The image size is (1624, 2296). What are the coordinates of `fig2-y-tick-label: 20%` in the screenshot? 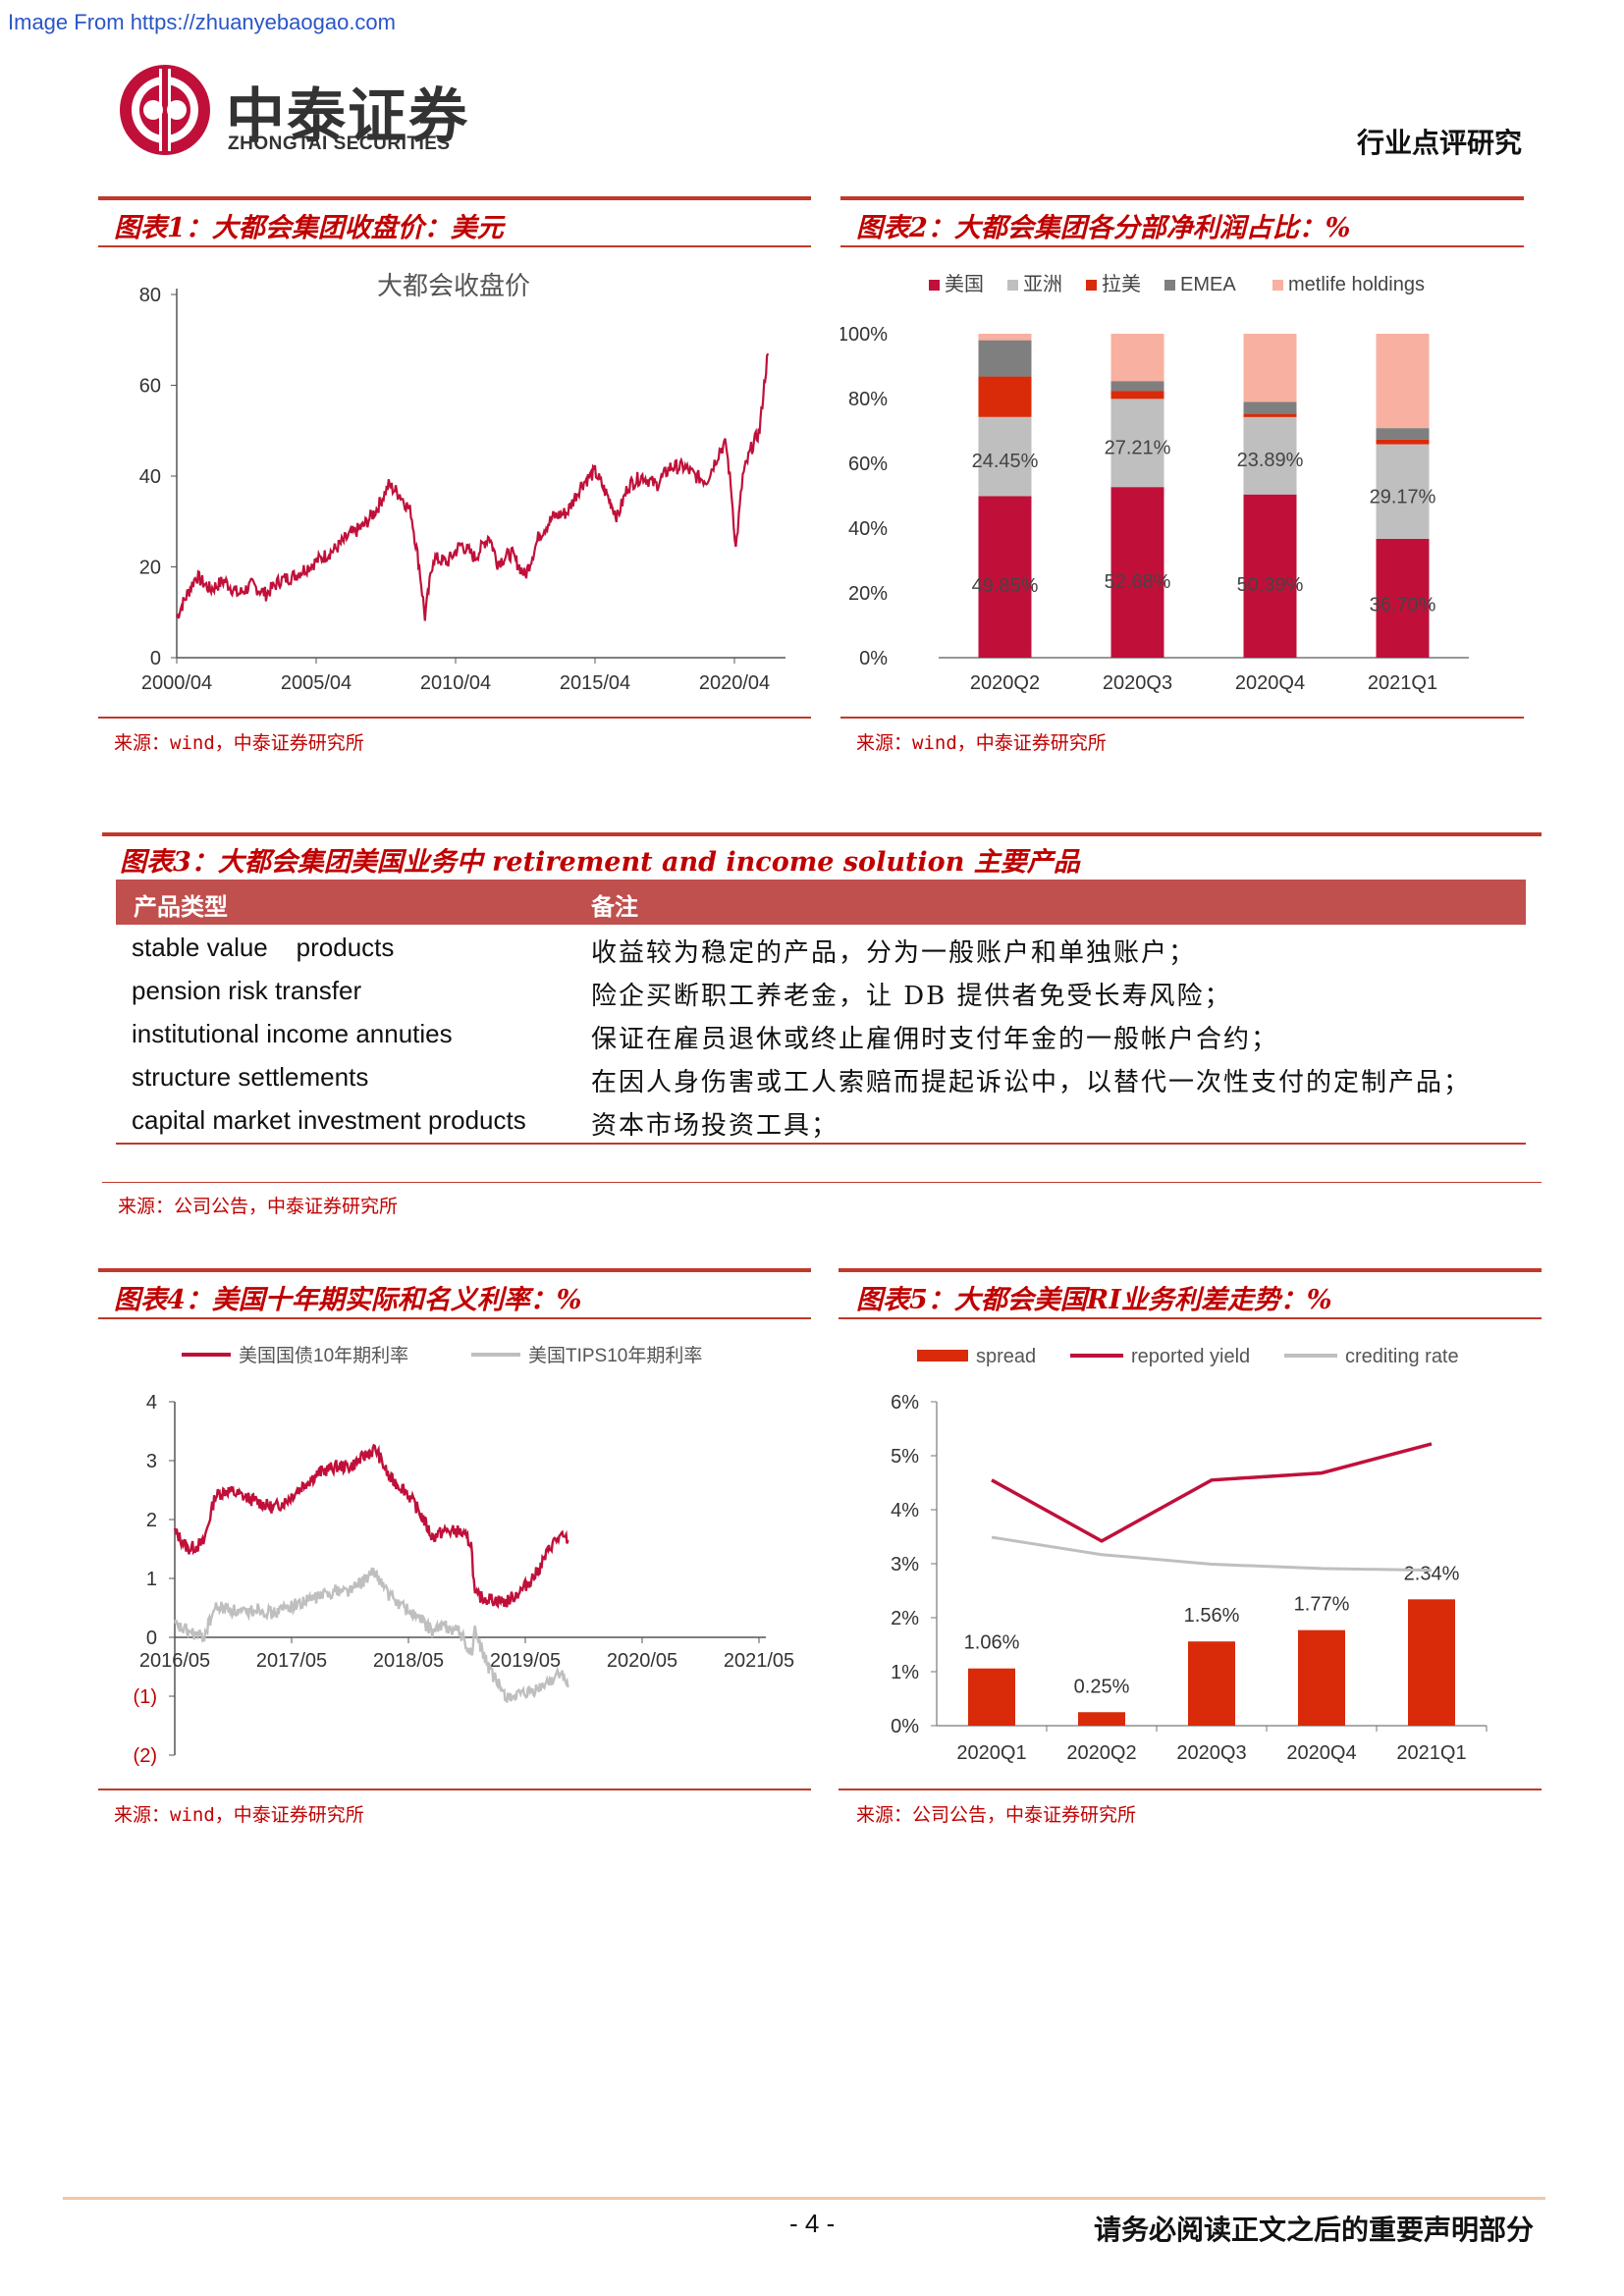 It's located at (868, 594).